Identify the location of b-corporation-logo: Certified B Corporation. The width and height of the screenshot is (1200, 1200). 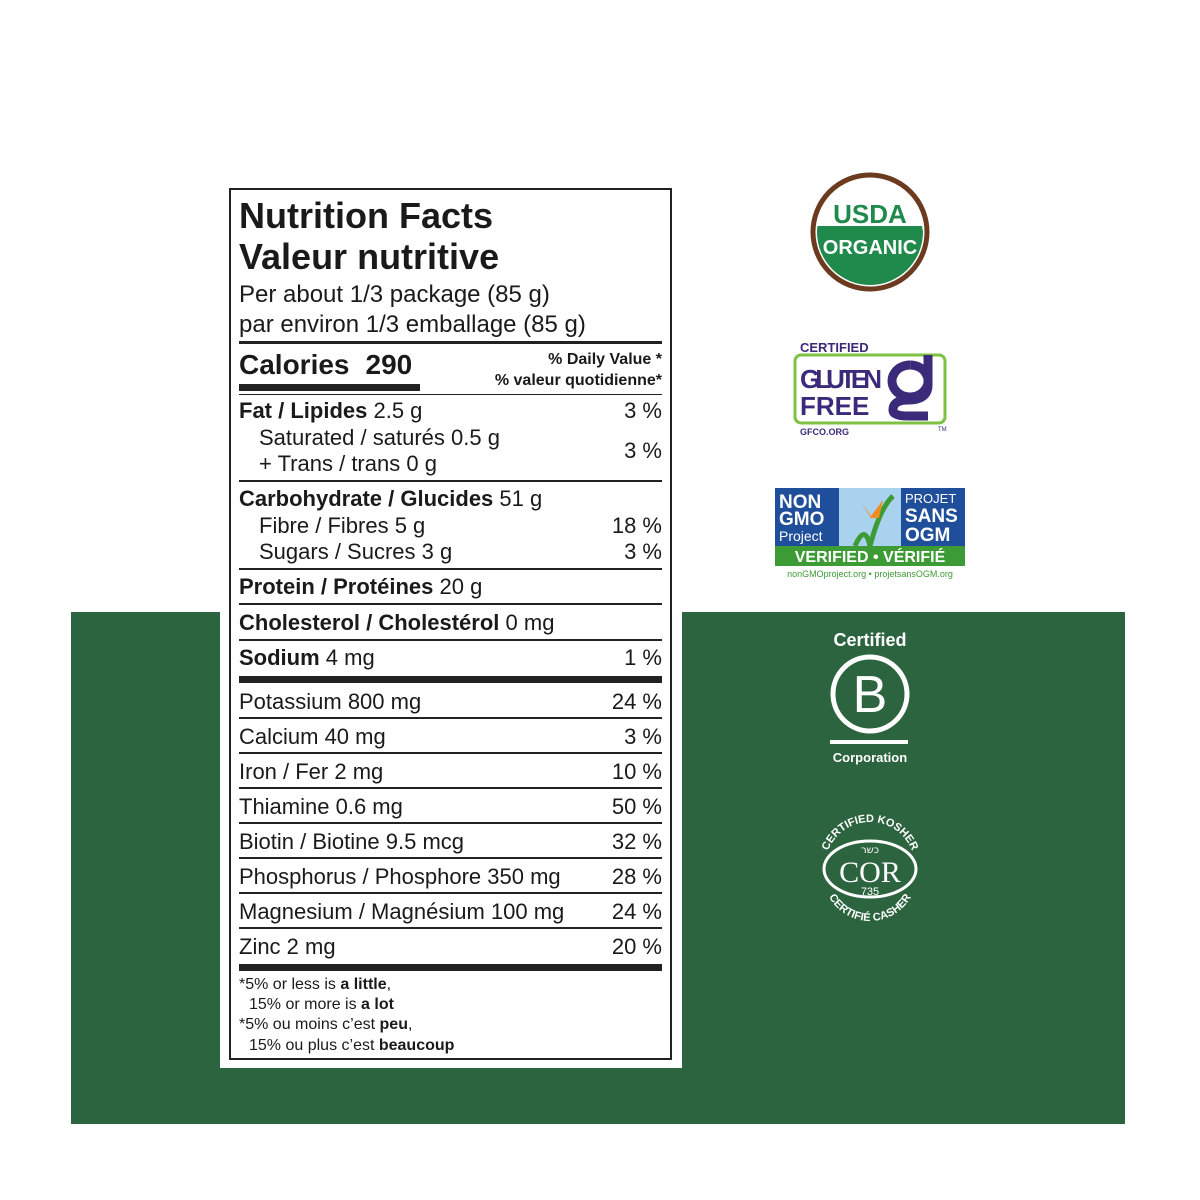
(870, 697).